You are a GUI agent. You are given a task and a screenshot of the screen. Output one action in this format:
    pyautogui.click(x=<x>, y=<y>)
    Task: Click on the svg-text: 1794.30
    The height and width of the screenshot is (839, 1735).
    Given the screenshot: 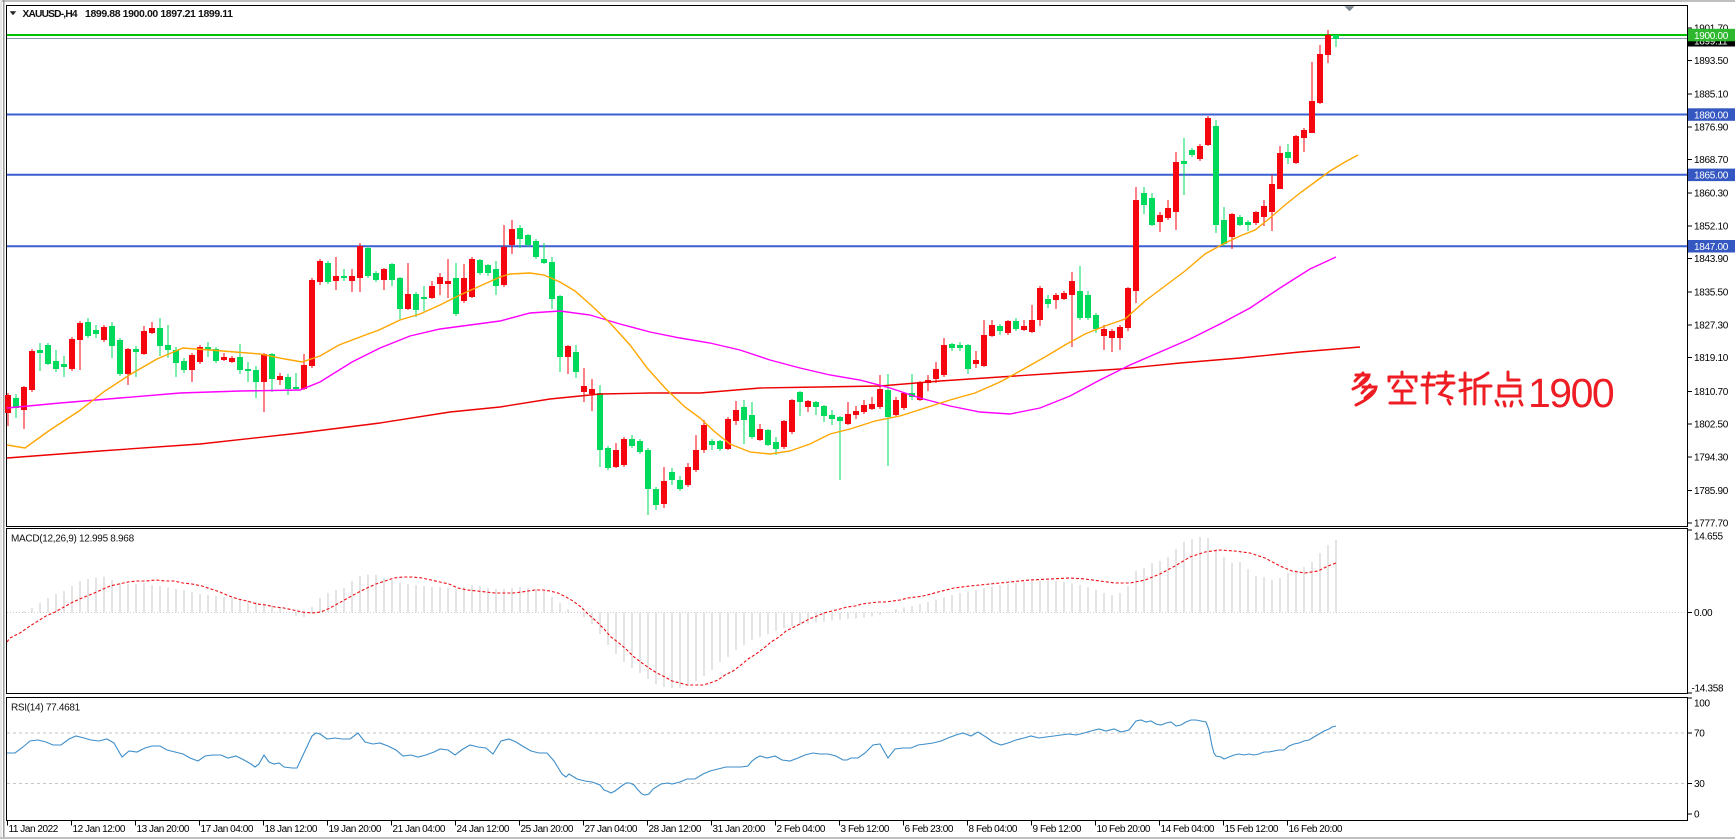 What is the action you would take?
    pyautogui.click(x=1711, y=457)
    